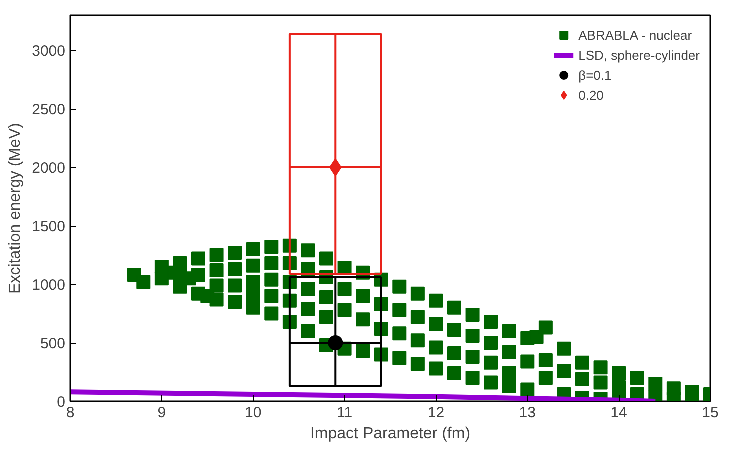  Describe the element at coordinates (619, 413) in the screenshot. I see `x-tick-label: 14` at that location.